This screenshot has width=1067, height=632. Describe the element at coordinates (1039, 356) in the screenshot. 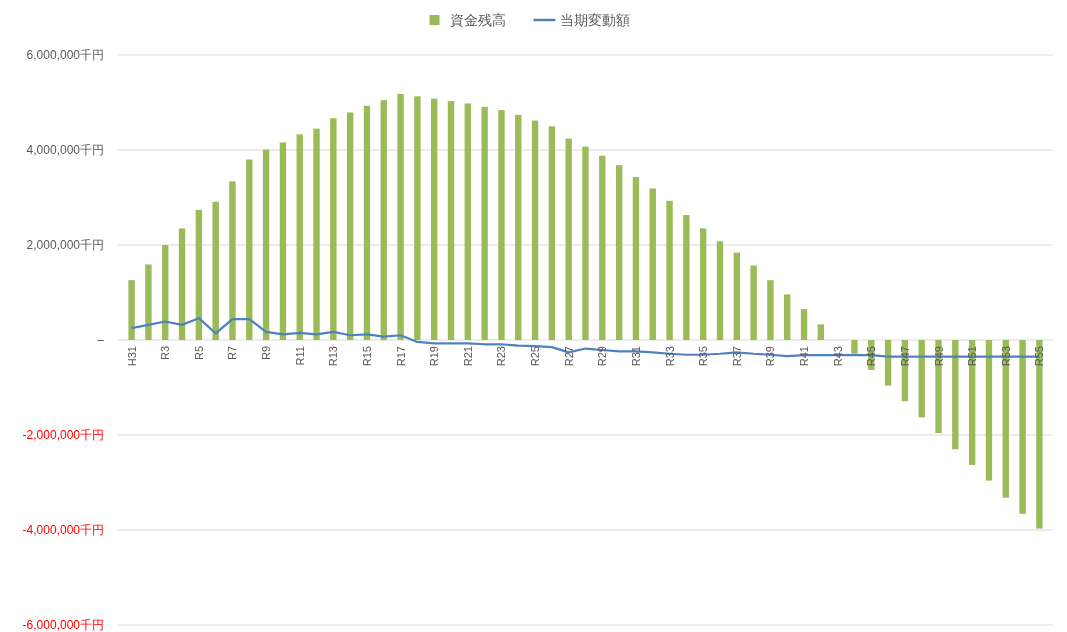

I see `x-tick-label: R55` at that location.